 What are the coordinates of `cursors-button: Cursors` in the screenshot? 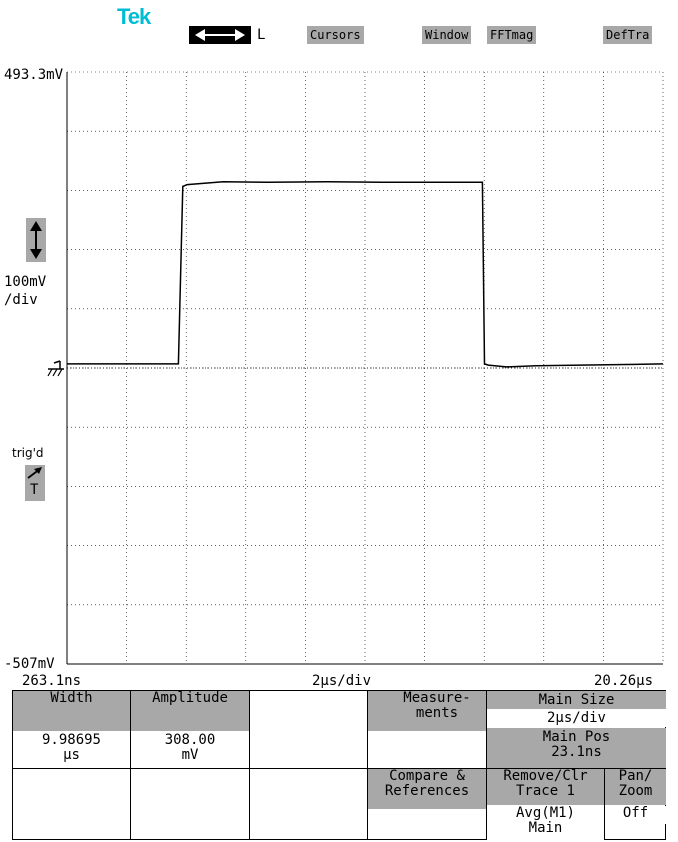 It's located at (335, 35).